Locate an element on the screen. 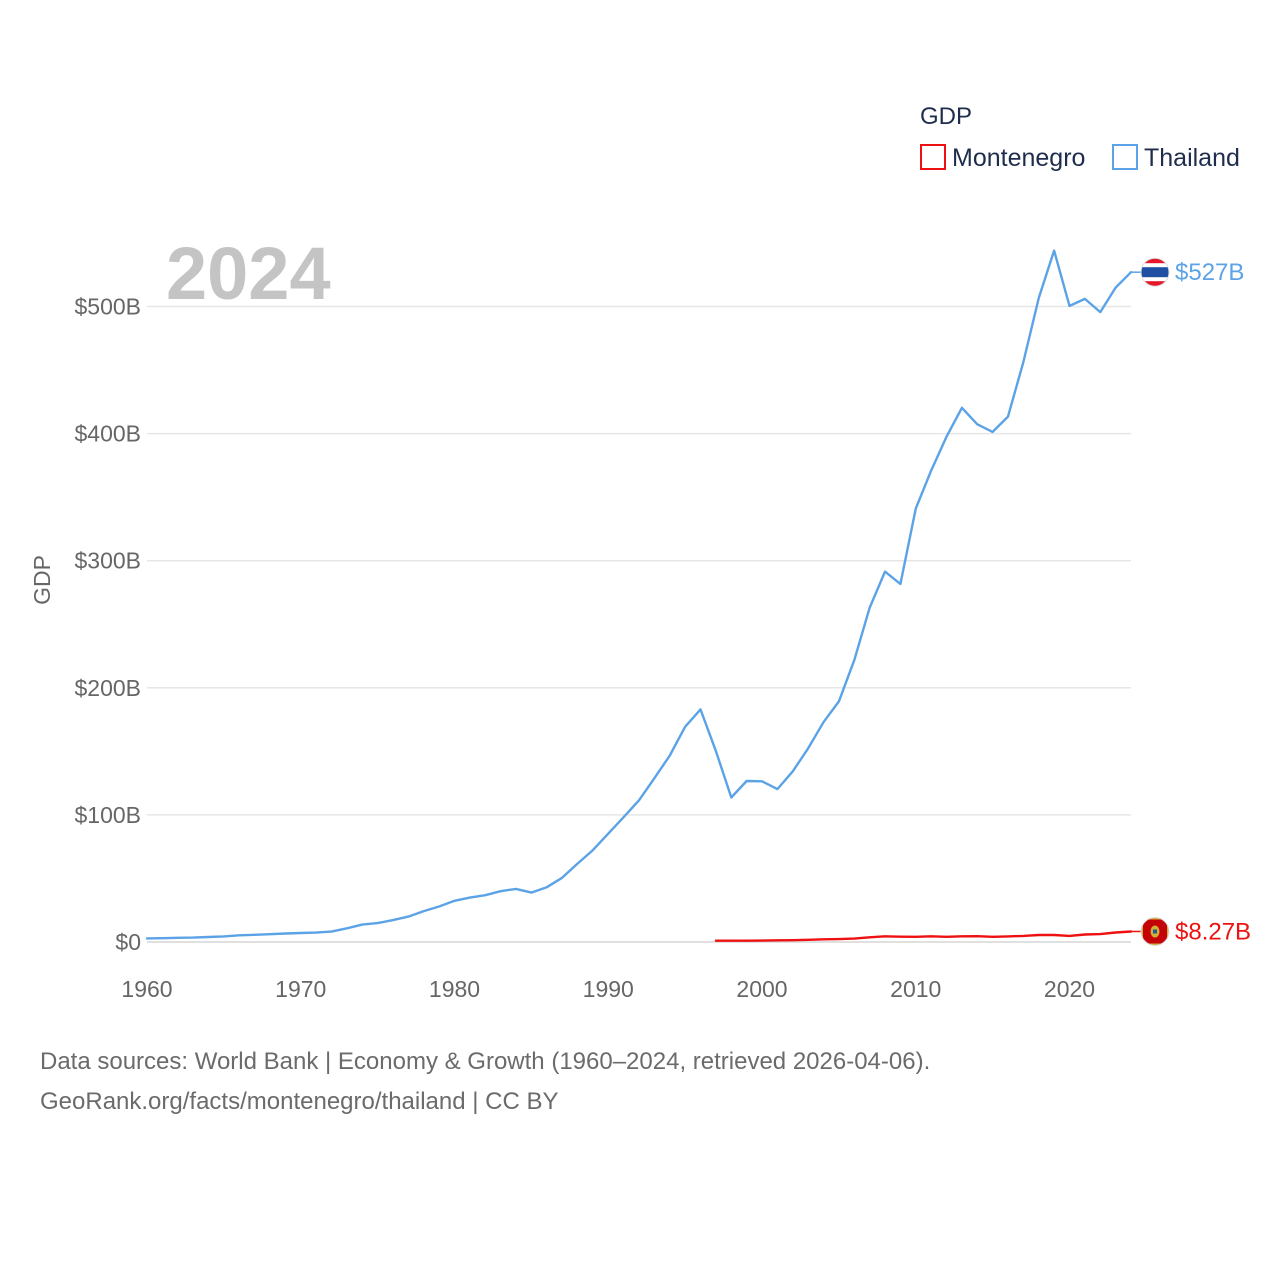  montenegro-end-label: $8.27B is located at coordinates (1213, 932).